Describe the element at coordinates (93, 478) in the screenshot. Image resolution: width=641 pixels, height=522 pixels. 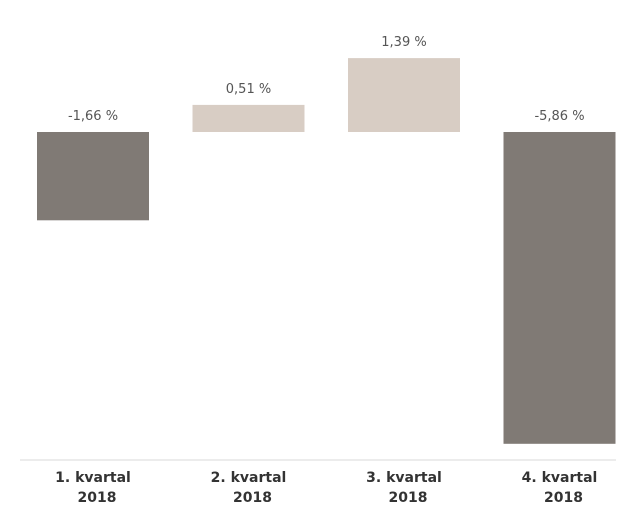
I see `category-label-line: 1. kvartal` at that location.